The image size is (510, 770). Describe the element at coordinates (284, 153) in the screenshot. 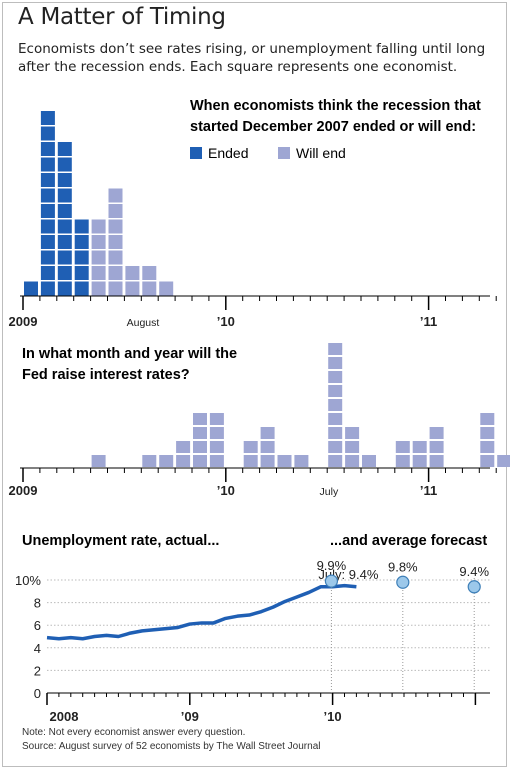

I see `legend-will-end-swatch` at that location.